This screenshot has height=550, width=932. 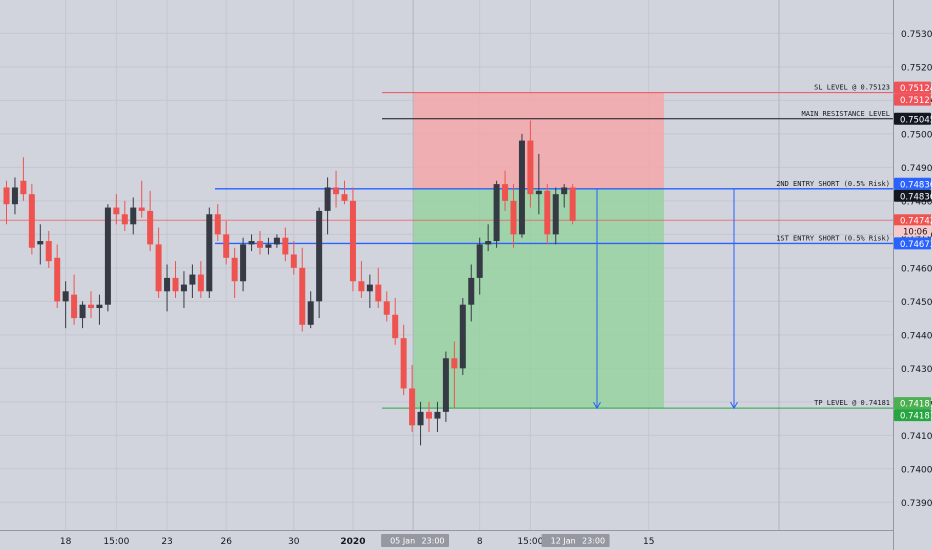 I want to click on take-profit-zone, so click(x=538, y=298).